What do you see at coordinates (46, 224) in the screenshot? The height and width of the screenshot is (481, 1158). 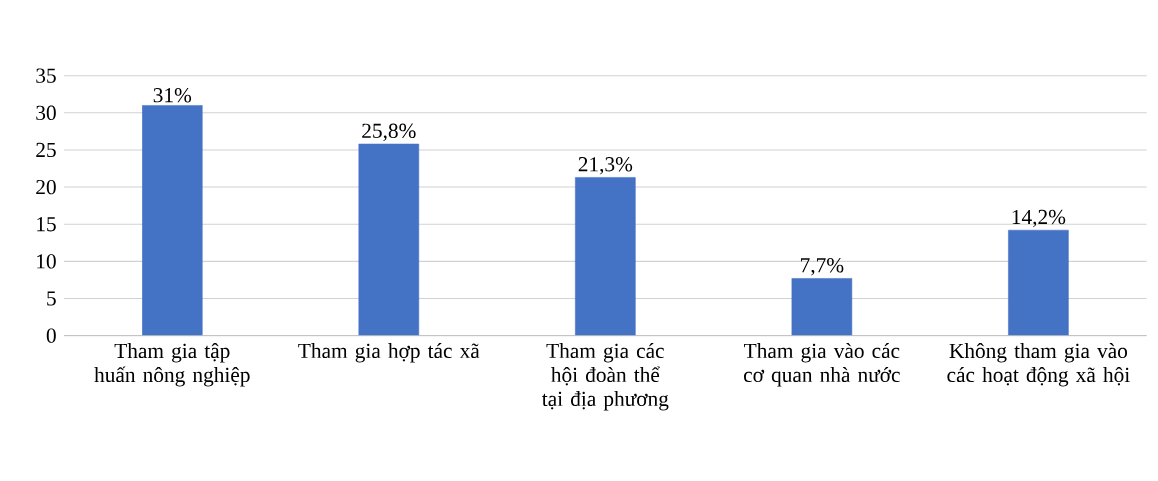 I see `y-tick-label: 15` at bounding box center [46, 224].